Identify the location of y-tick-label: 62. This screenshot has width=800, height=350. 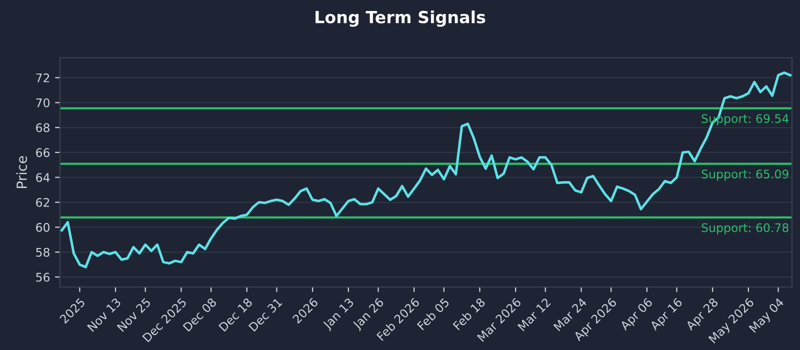
(43, 202).